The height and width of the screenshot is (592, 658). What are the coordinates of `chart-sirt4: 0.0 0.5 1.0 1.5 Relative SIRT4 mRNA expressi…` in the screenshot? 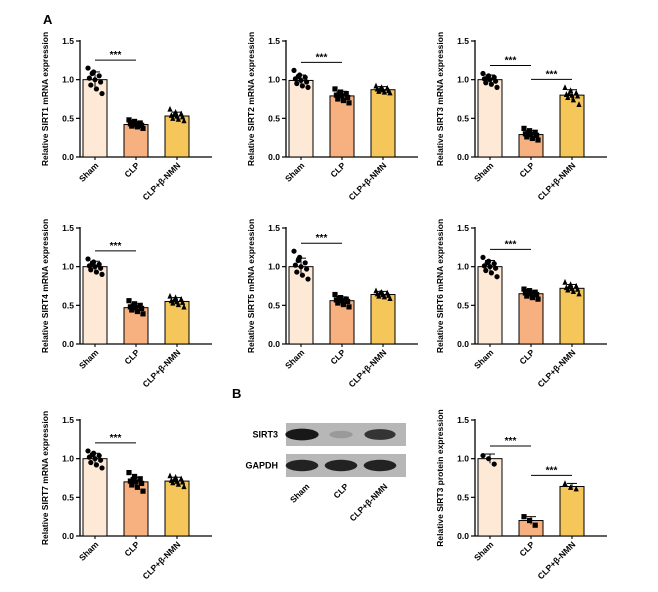 It's located at (126, 304).